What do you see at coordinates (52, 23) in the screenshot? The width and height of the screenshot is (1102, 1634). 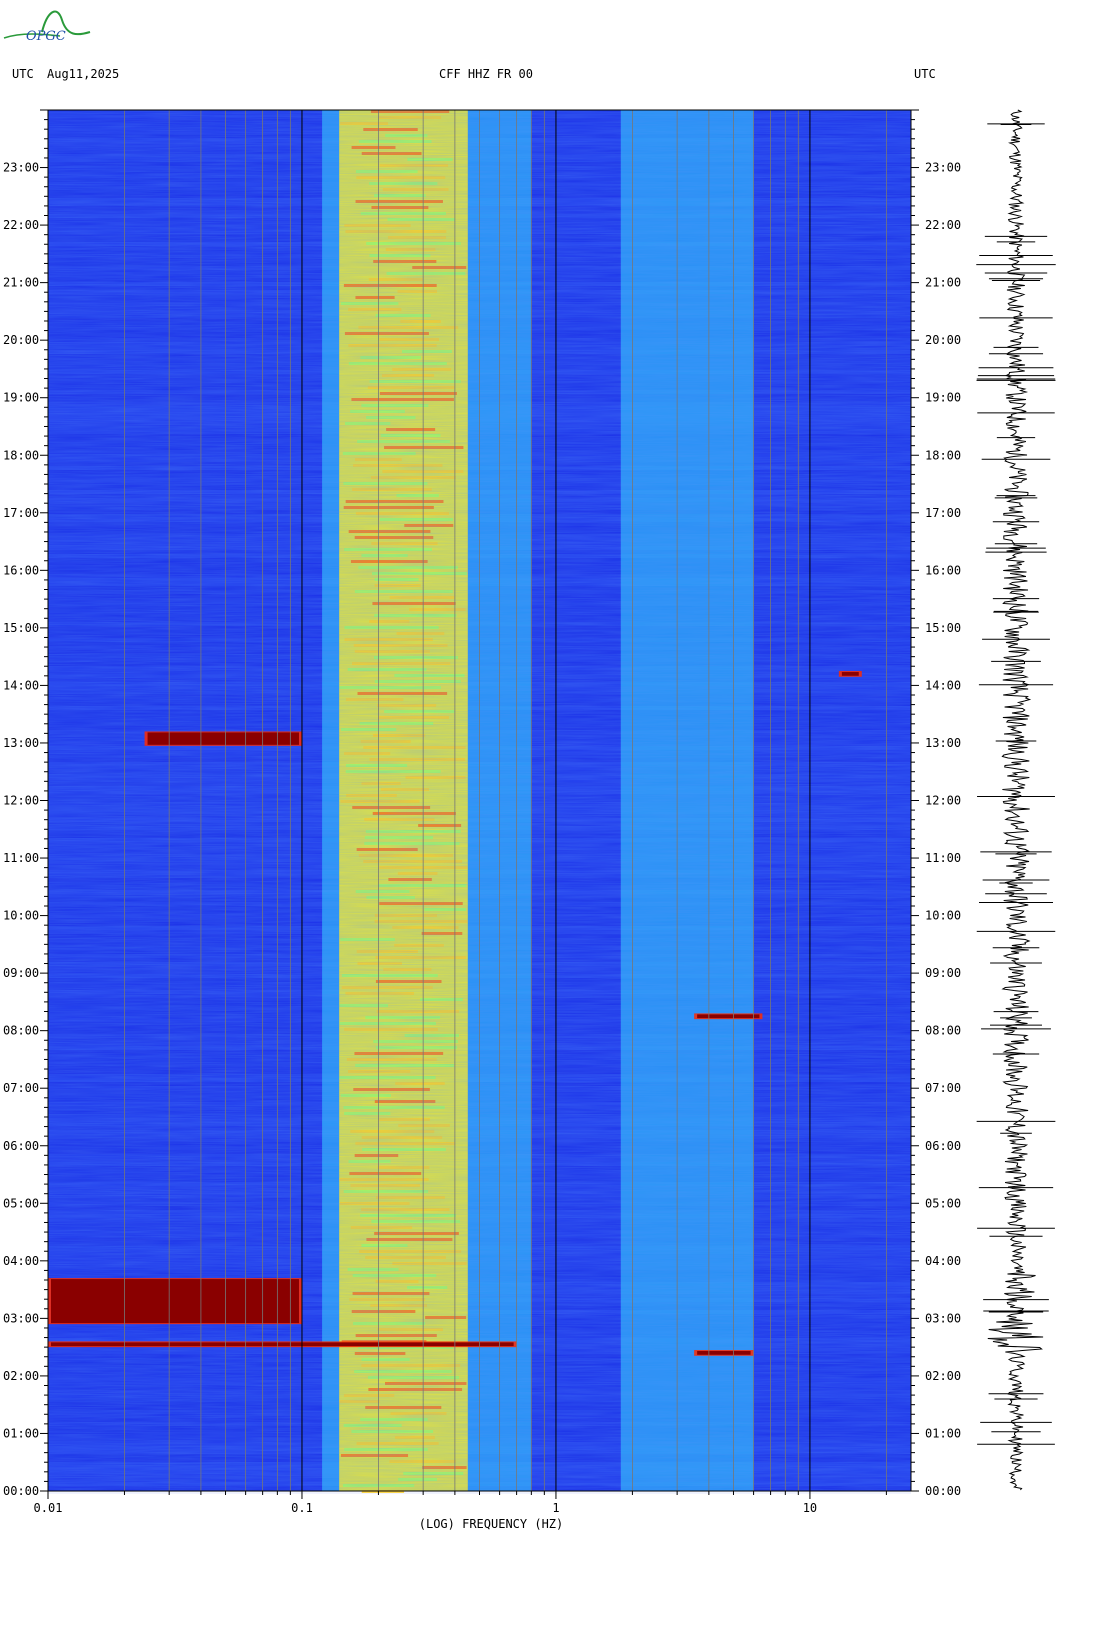 I see `opgc-logo: OPGC` at bounding box center [52, 23].